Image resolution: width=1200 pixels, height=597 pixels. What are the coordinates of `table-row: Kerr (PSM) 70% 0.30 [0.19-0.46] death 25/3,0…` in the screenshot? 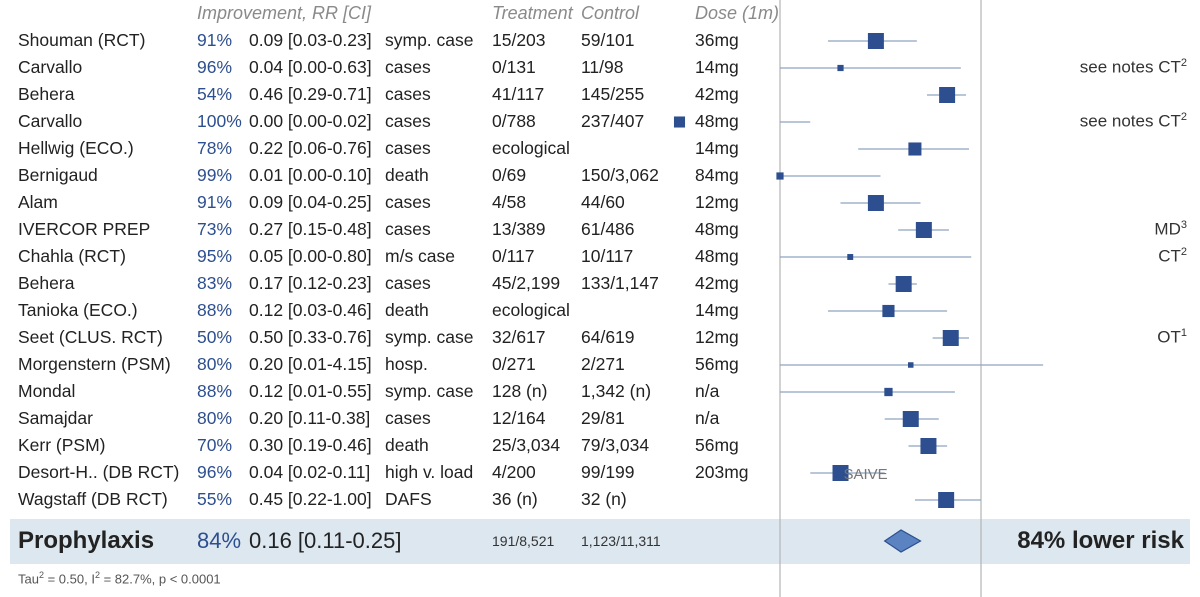 It's located at (390, 445).